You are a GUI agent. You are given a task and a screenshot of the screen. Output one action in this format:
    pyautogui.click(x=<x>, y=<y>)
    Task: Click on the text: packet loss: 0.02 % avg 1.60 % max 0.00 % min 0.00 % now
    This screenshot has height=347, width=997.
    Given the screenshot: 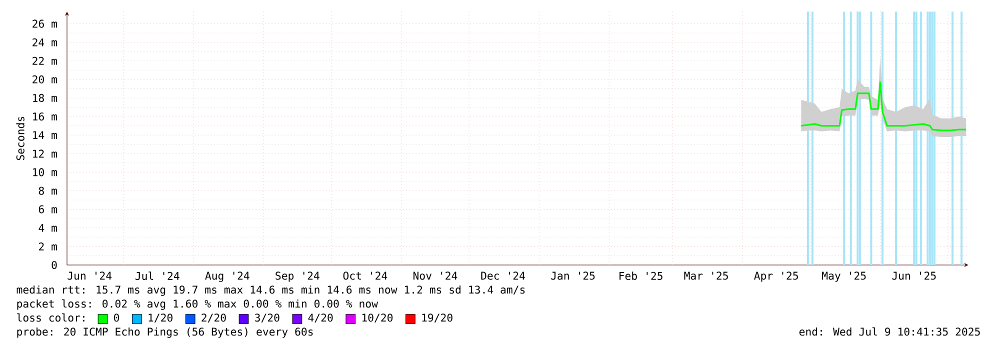 What is the action you would take?
    pyautogui.click(x=197, y=304)
    